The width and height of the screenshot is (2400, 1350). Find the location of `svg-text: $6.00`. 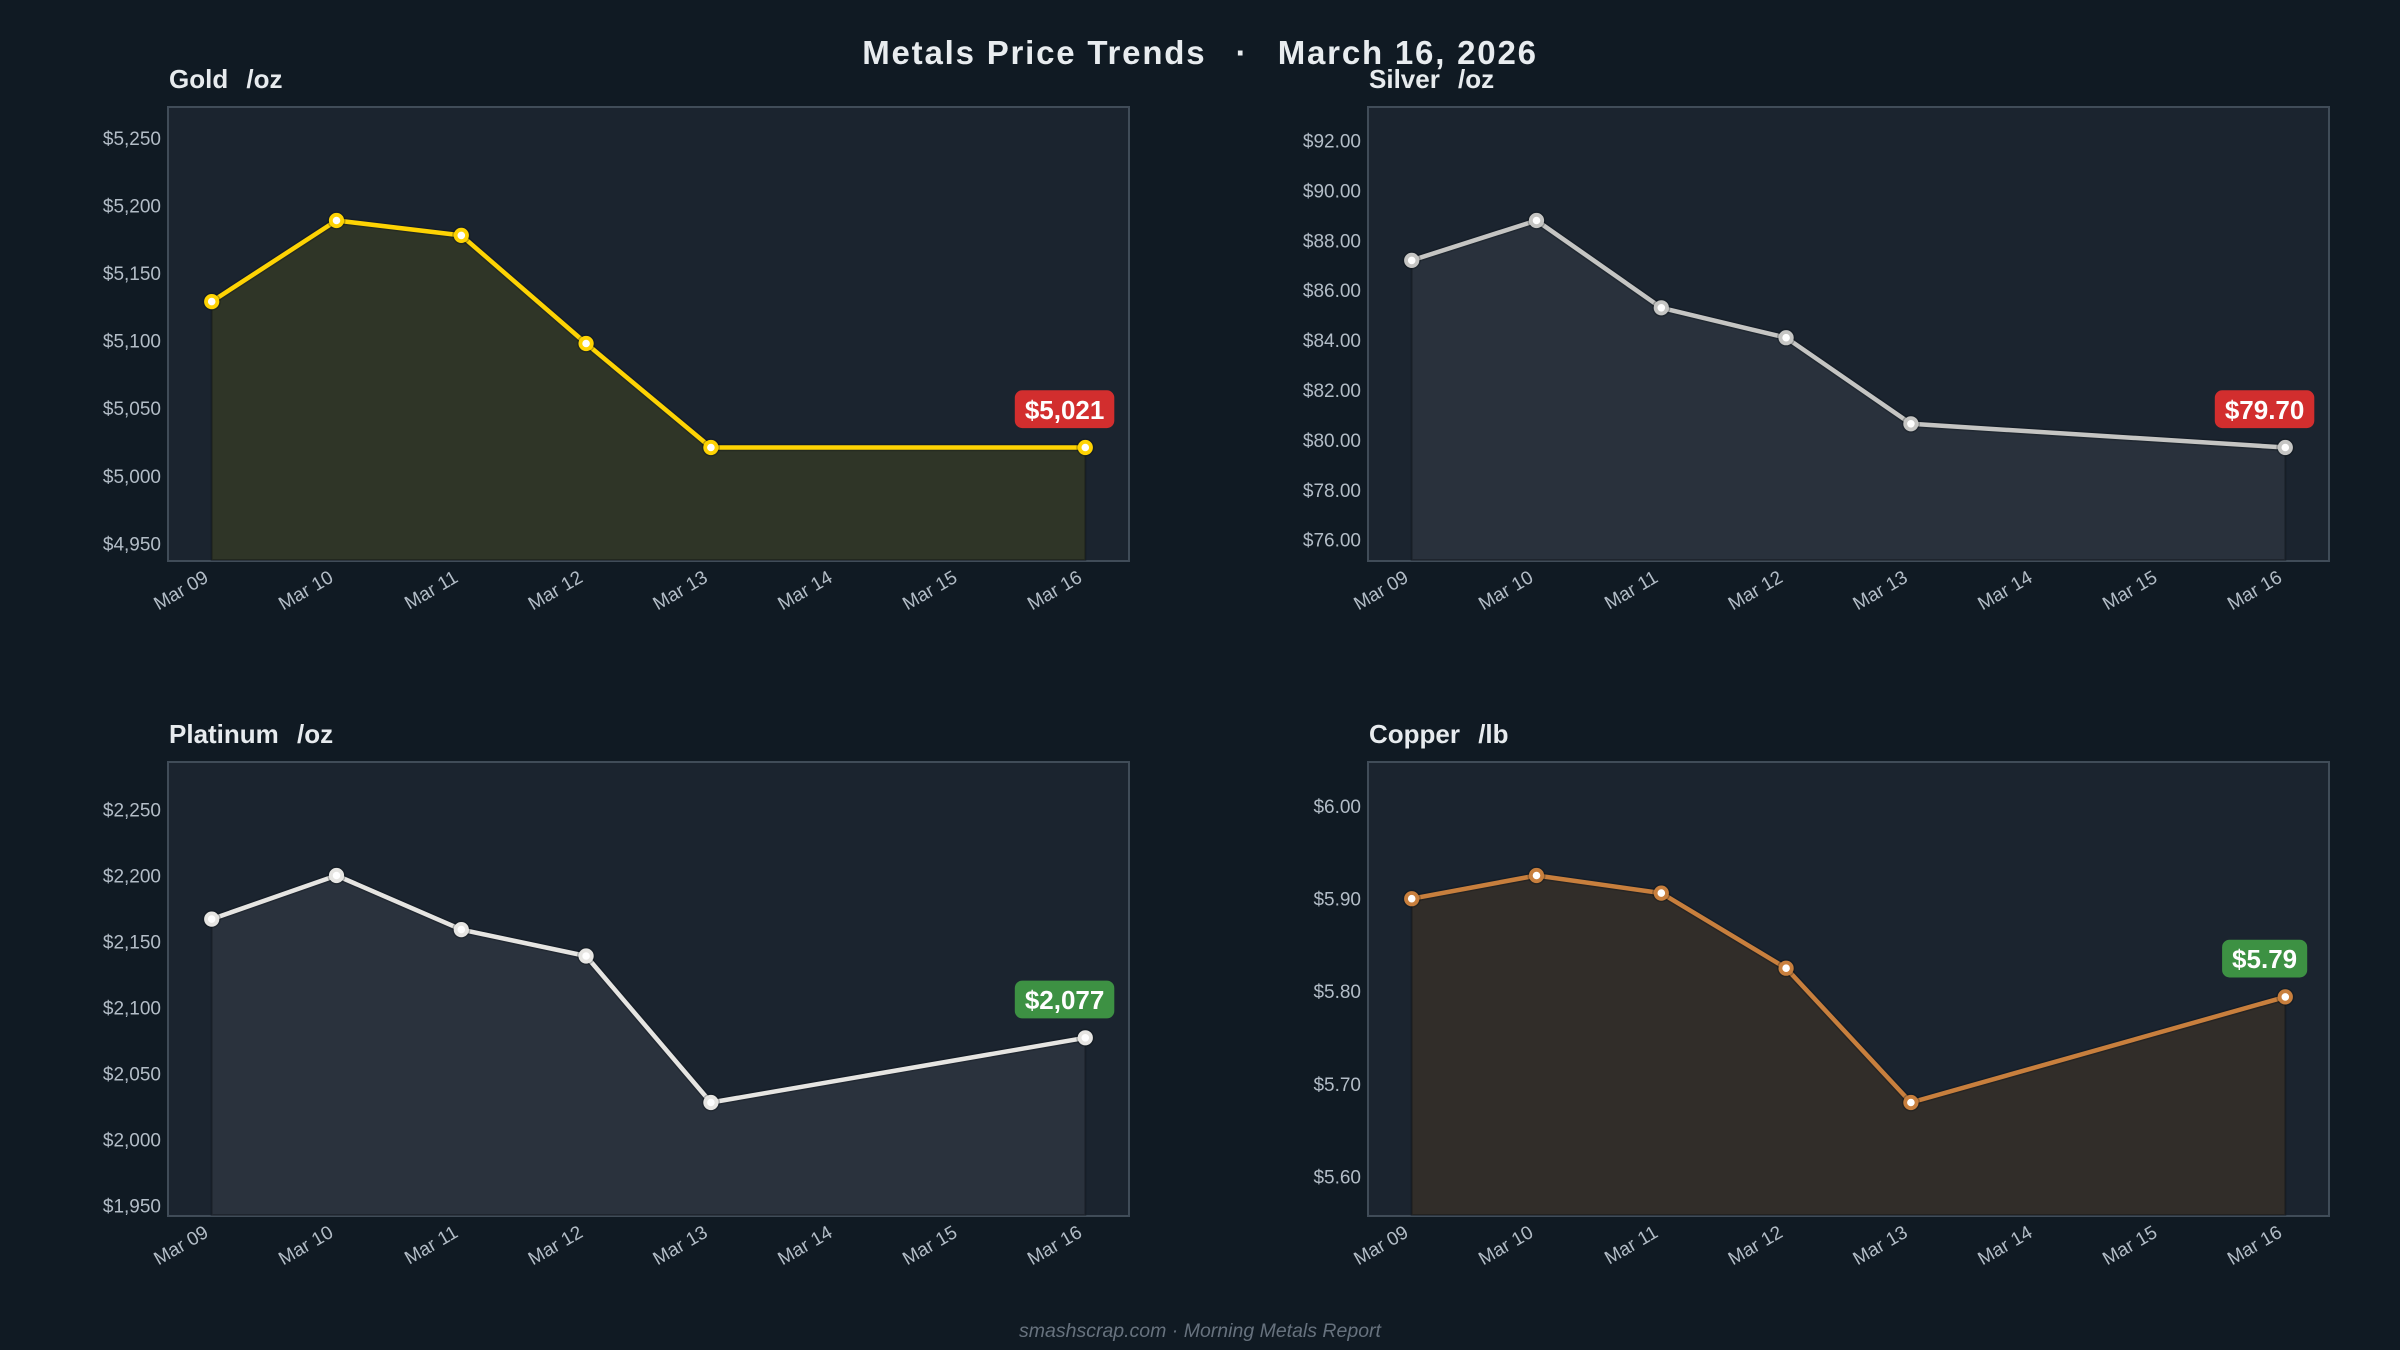

svg-text: $6.00 is located at coordinates (1337, 807).